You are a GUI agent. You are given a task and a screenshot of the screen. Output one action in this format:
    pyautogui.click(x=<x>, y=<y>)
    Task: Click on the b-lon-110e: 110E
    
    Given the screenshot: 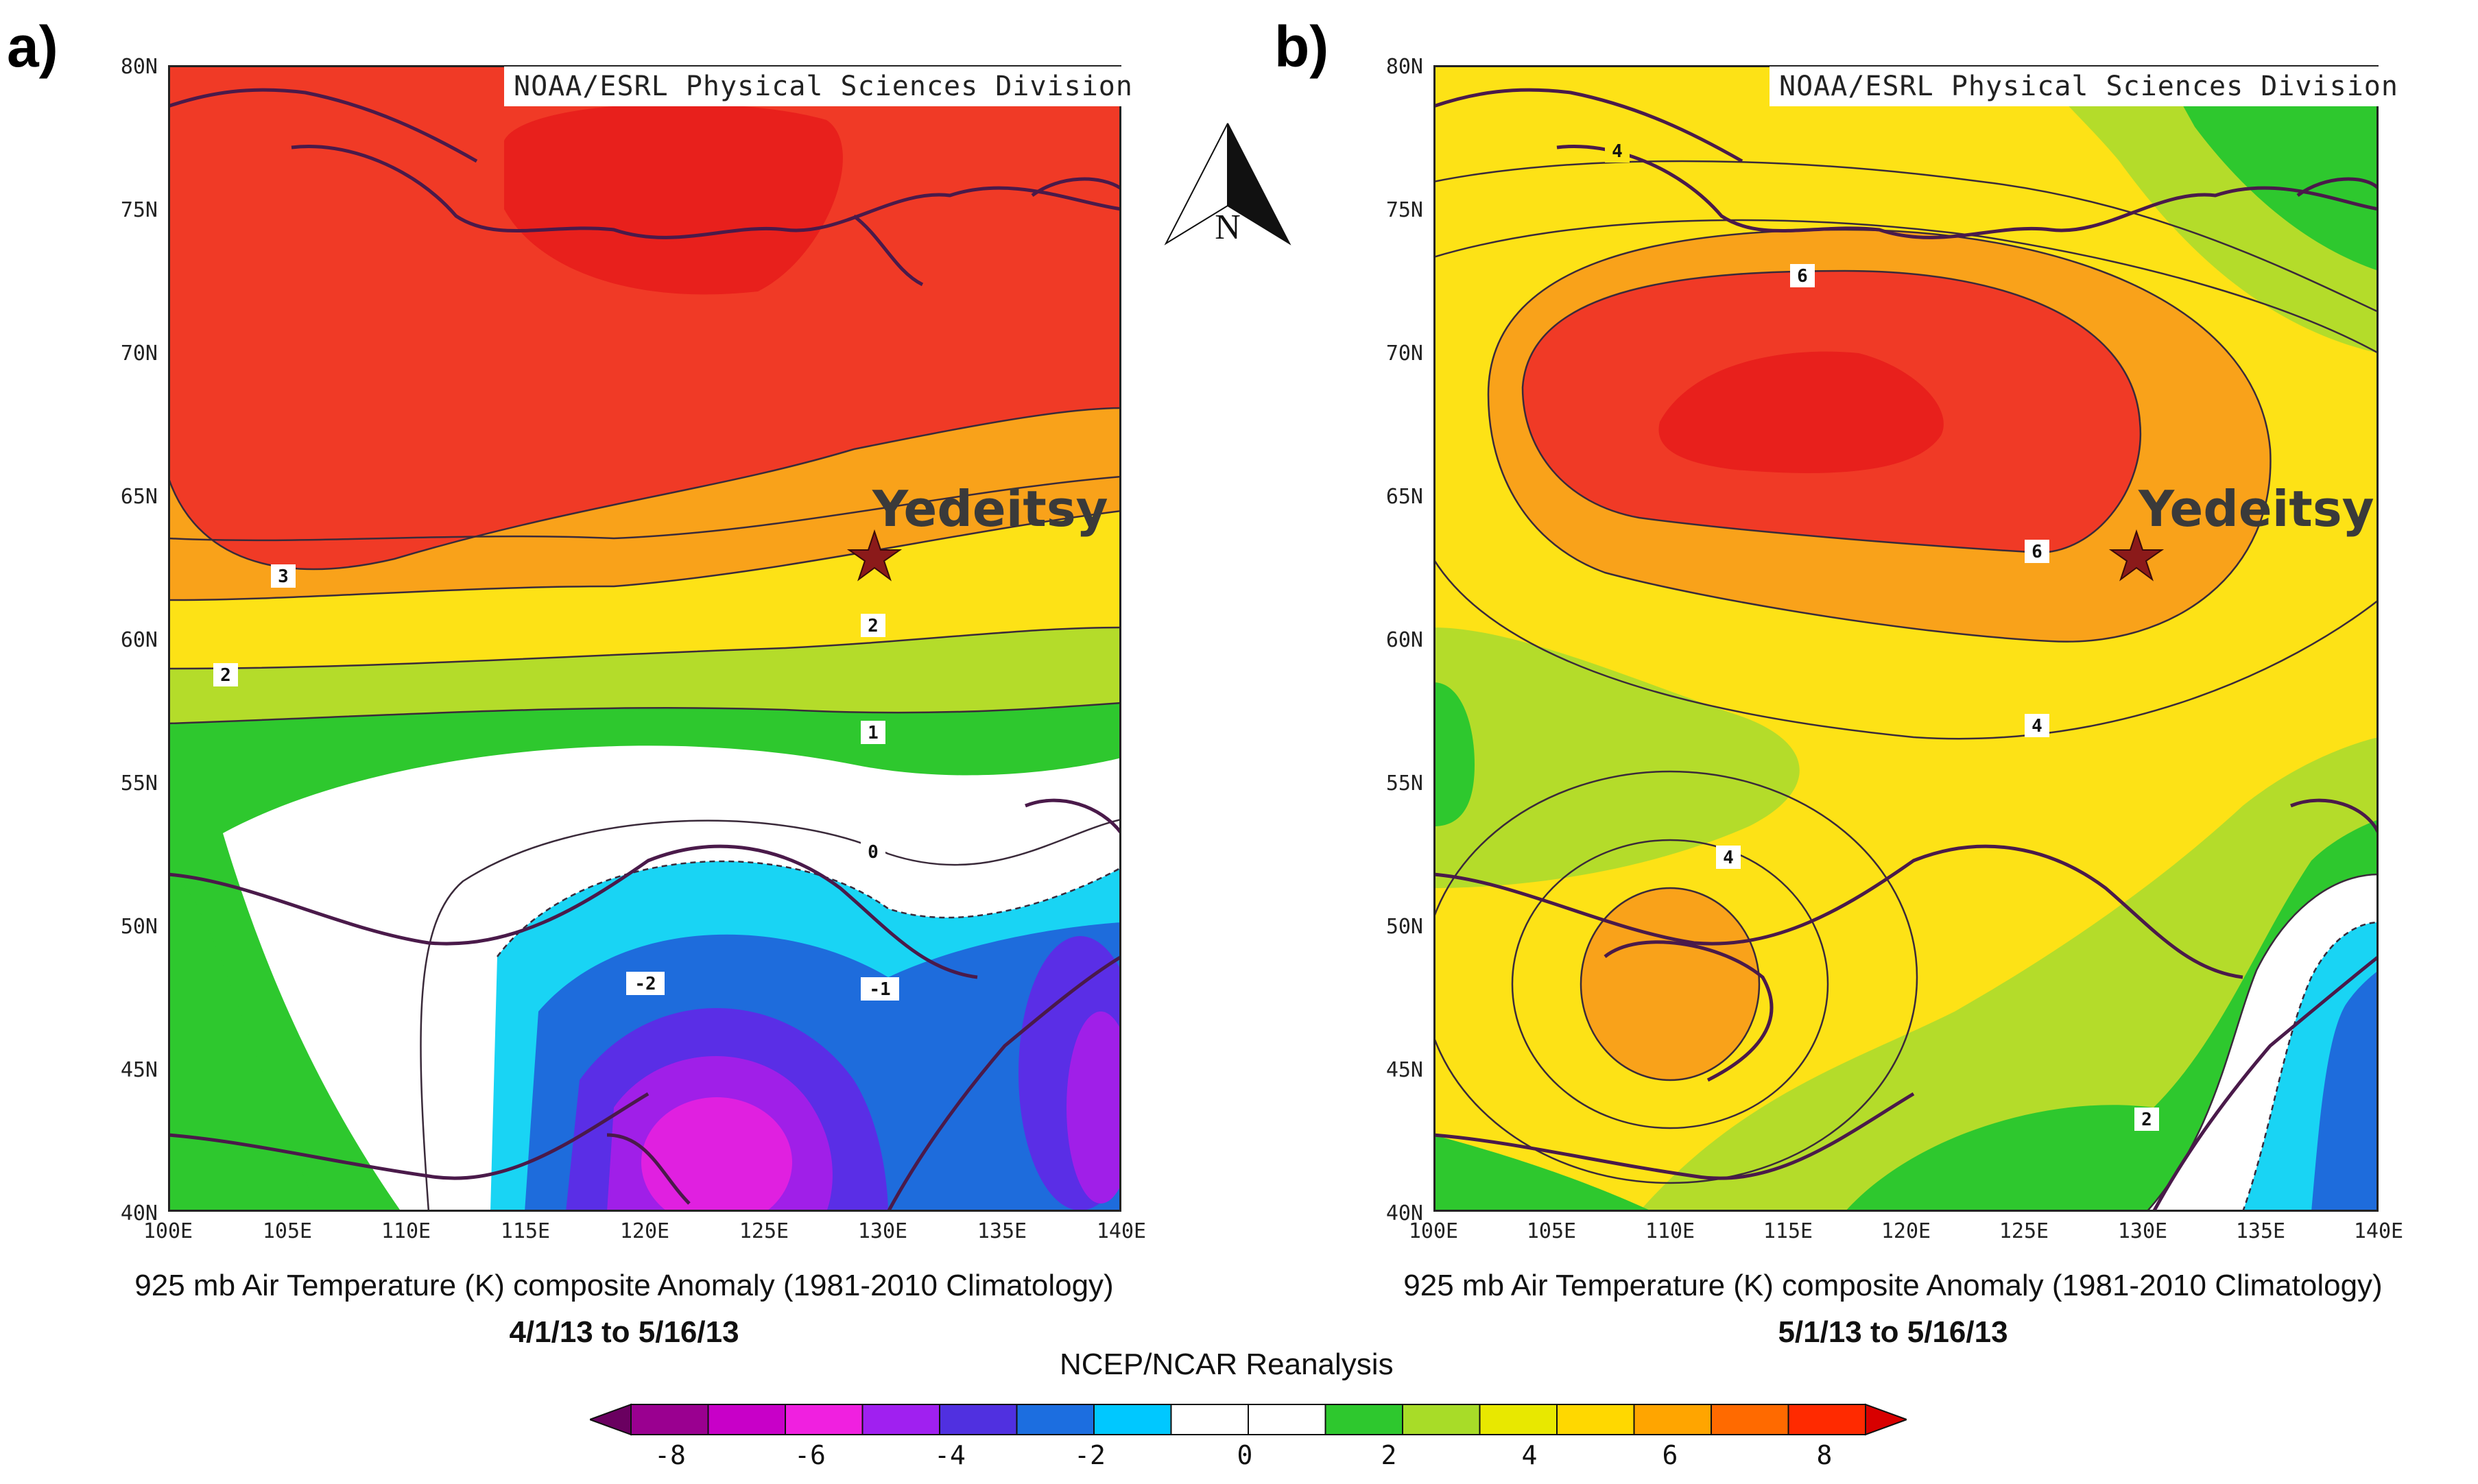 What is the action you would take?
    pyautogui.click(x=1670, y=1231)
    